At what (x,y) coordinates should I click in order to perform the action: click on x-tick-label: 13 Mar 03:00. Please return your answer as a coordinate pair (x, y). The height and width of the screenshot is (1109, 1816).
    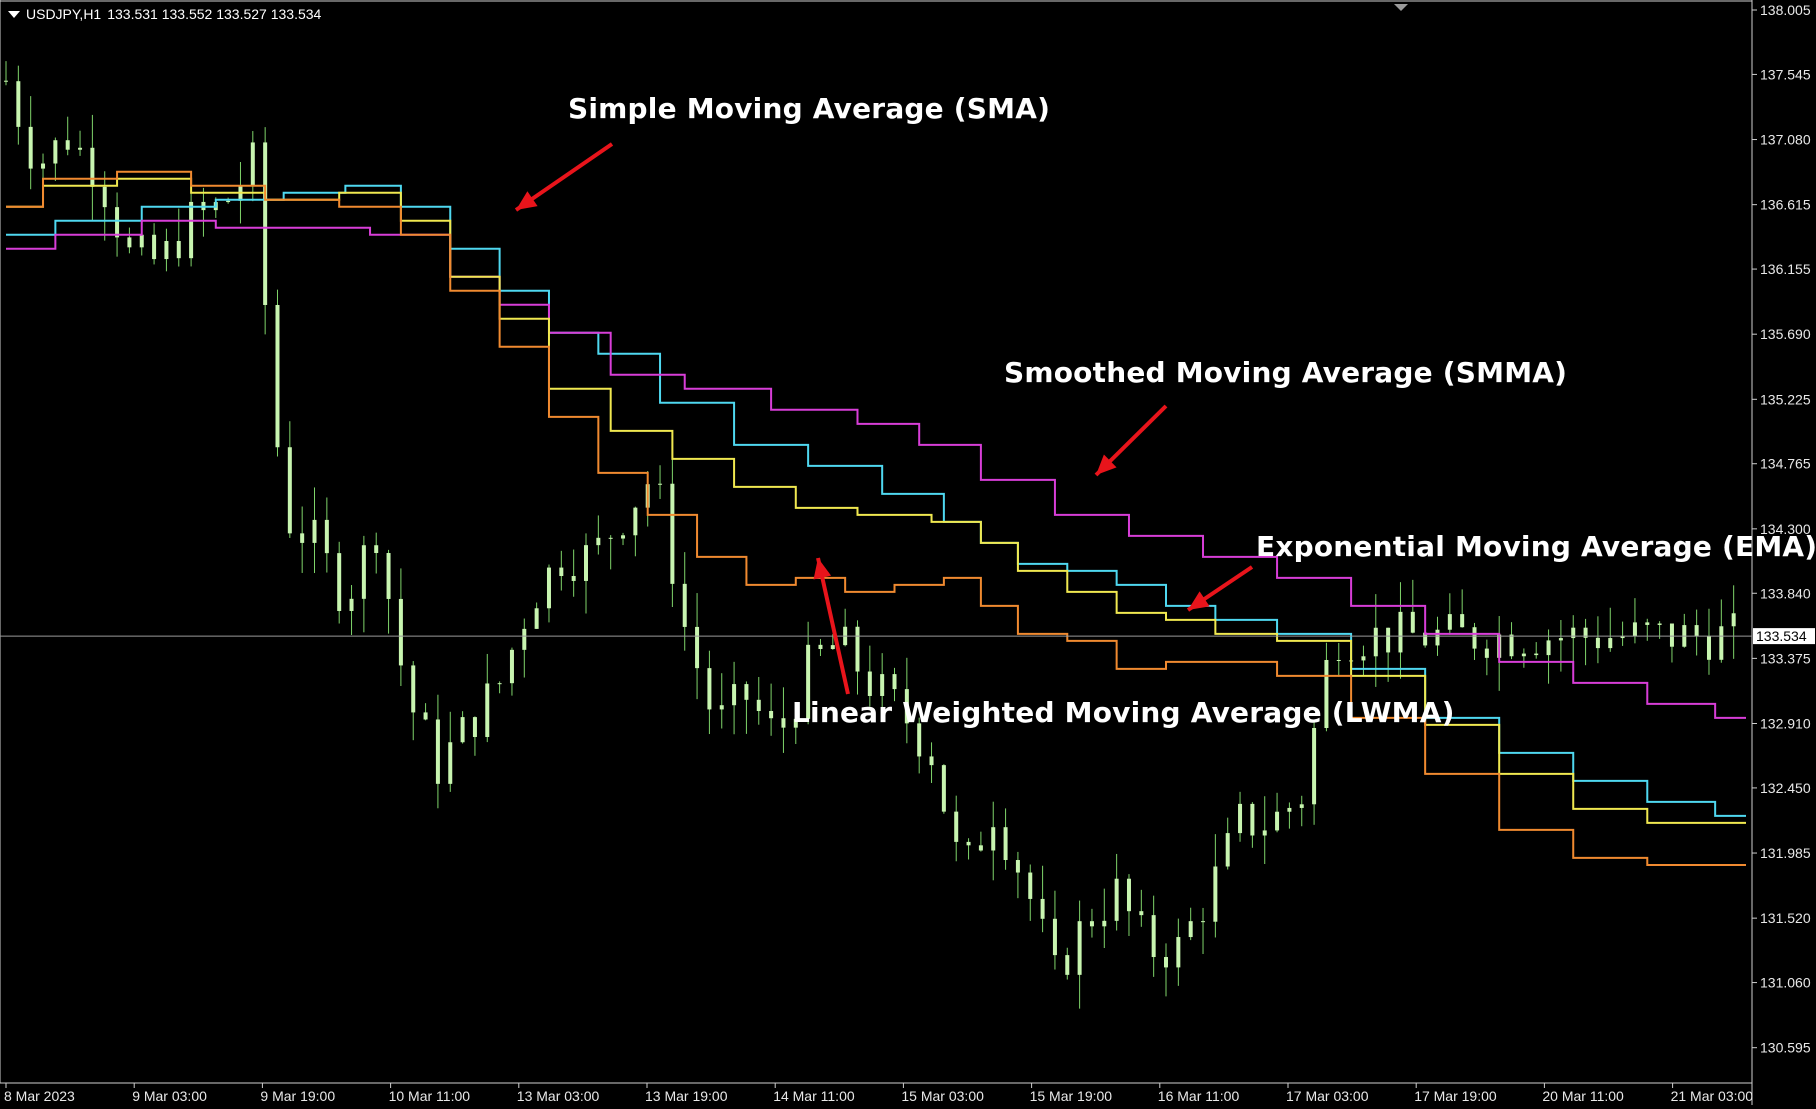
    Looking at the image, I should click on (558, 1096).